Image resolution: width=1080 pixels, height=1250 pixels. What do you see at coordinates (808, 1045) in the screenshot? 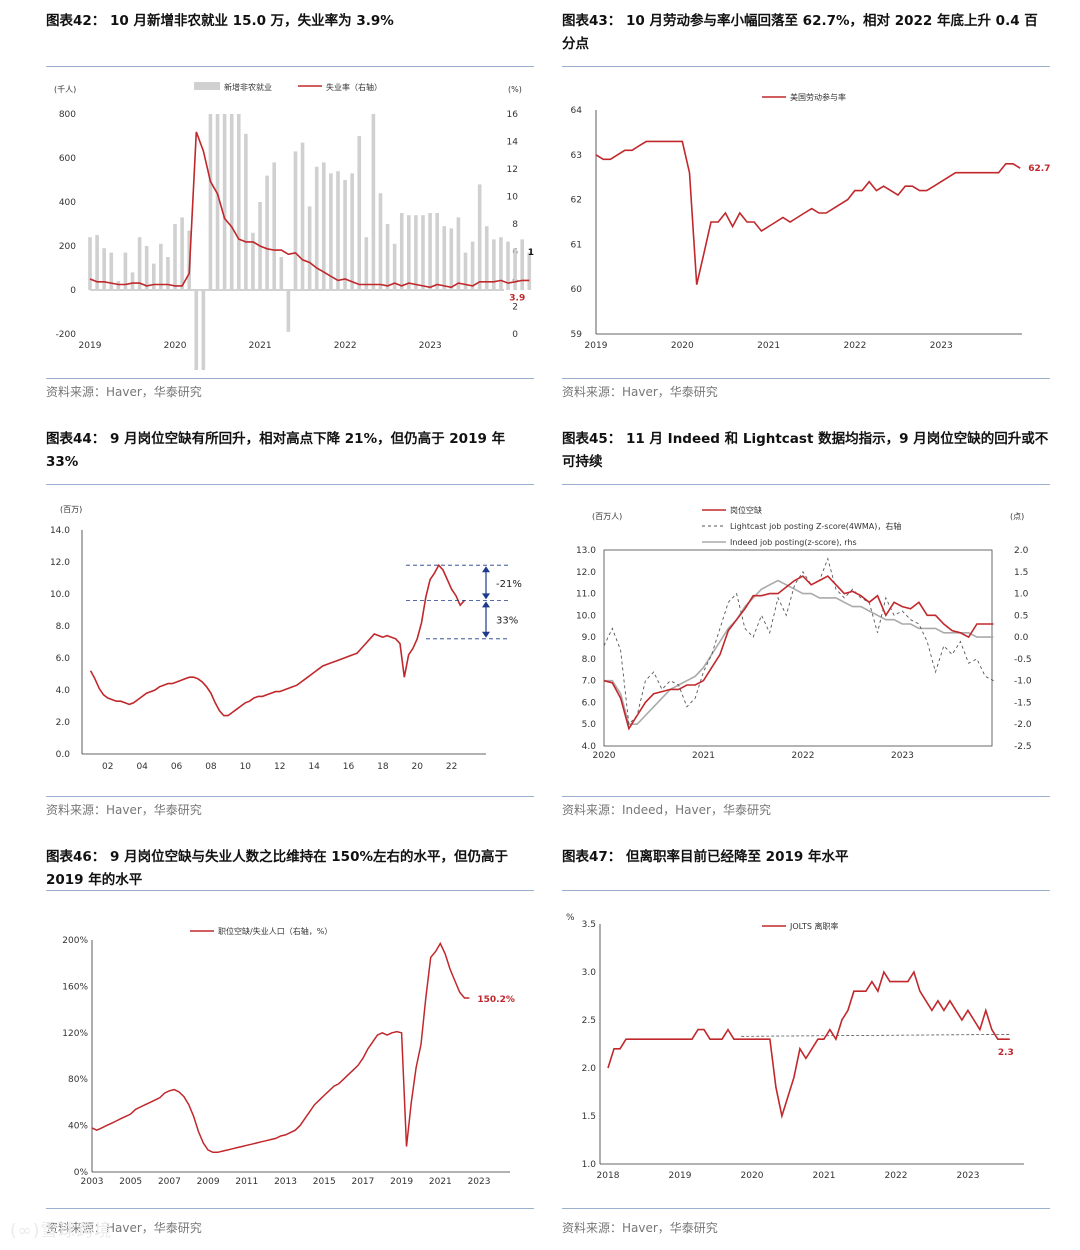
I see `series-line-quits` at bounding box center [808, 1045].